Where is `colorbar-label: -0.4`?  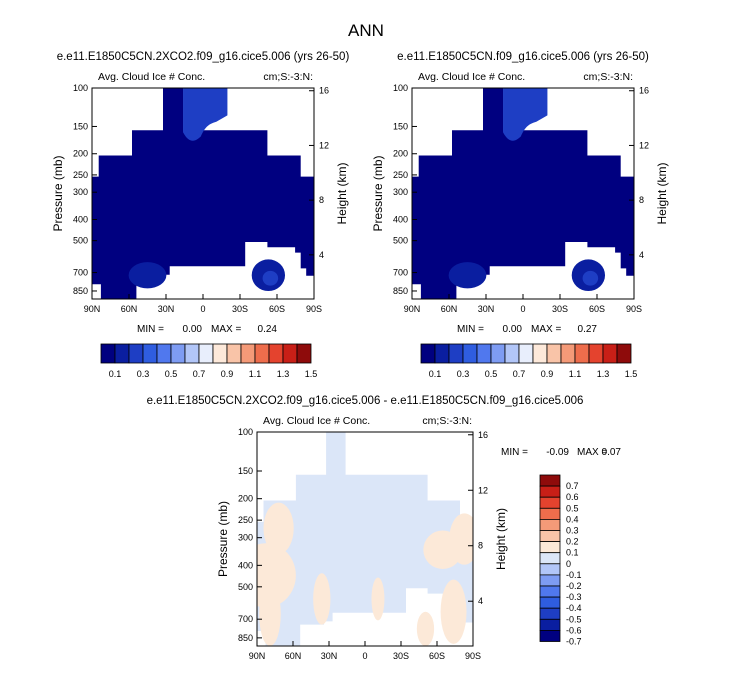
colorbar-label: -0.4 is located at coordinates (574, 608).